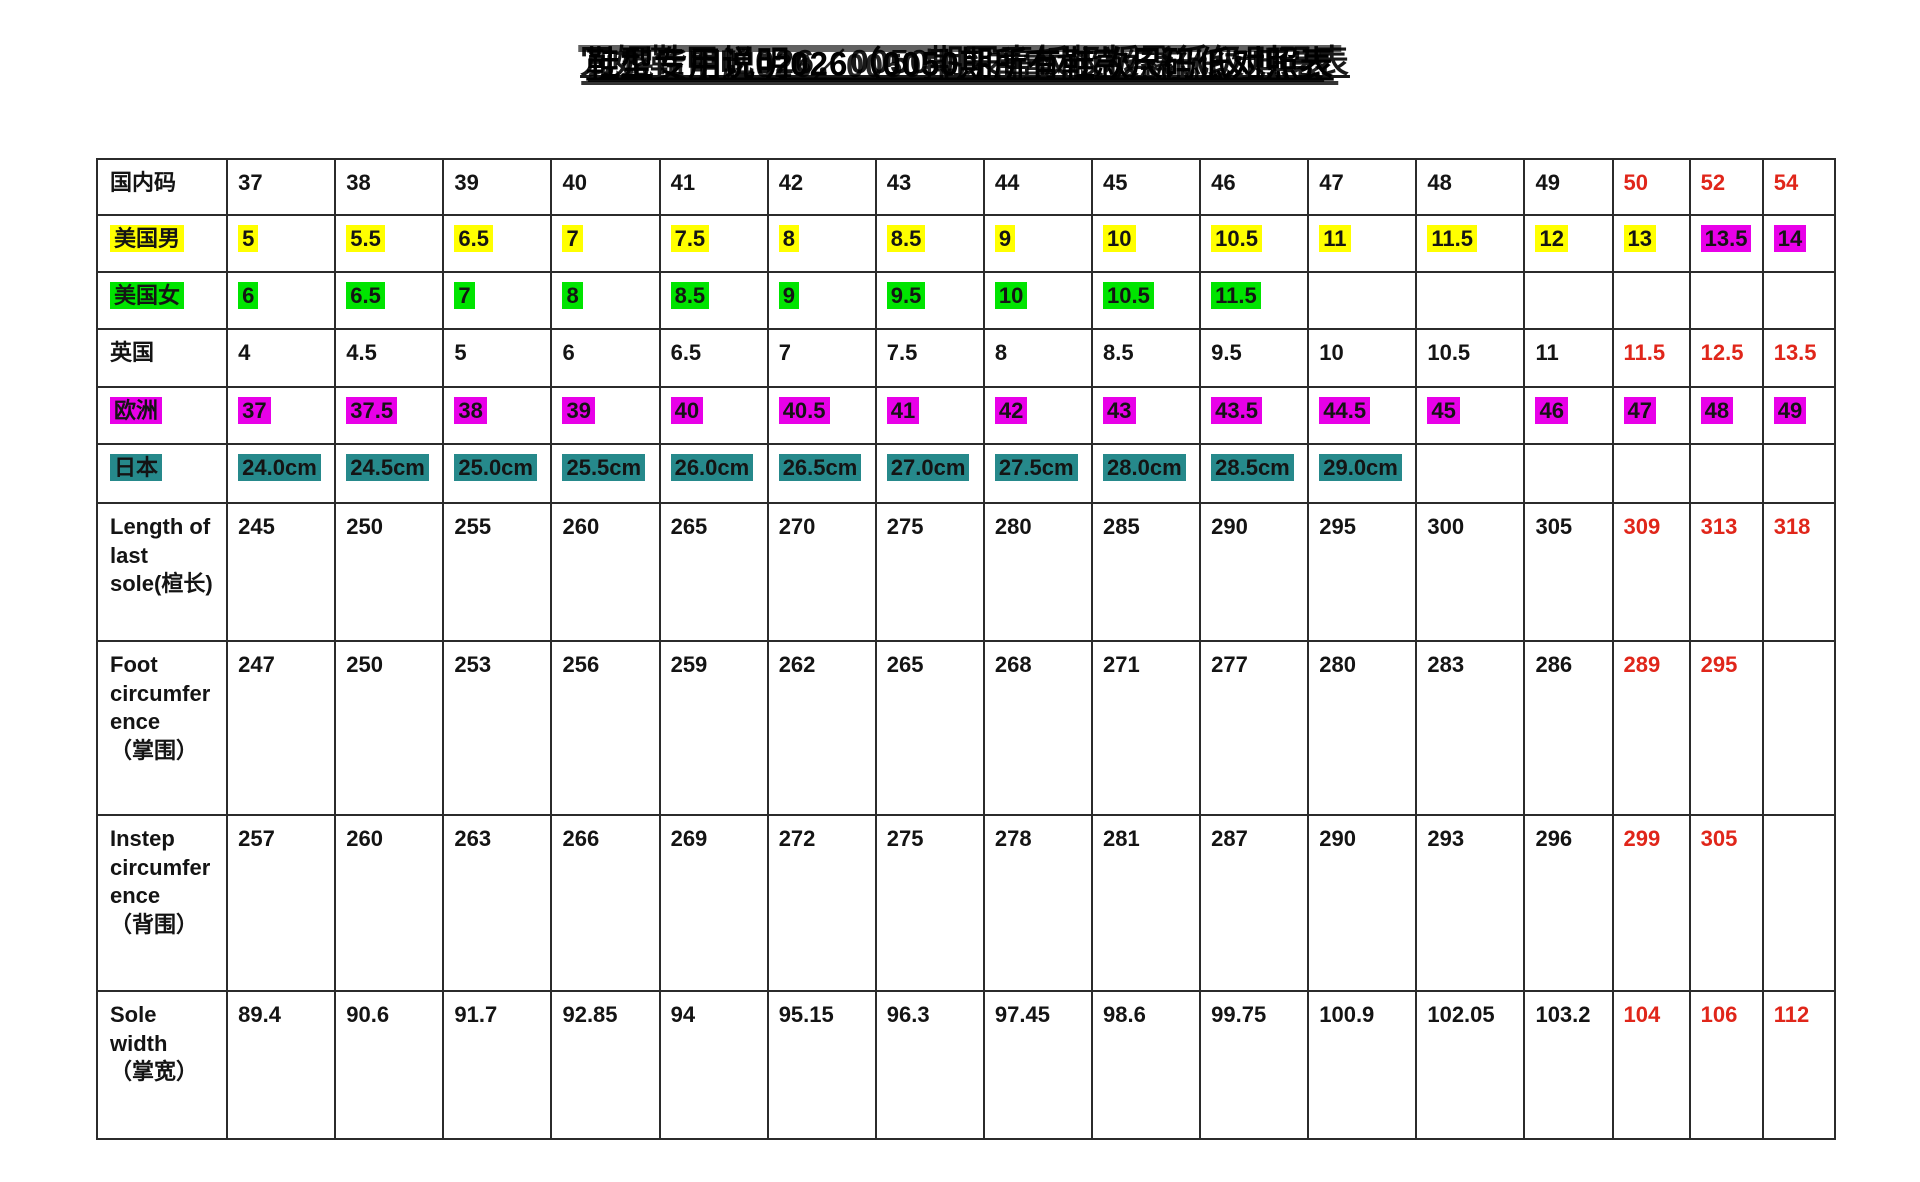  I want to click on cell-us-men: 10, so click(1146, 243).